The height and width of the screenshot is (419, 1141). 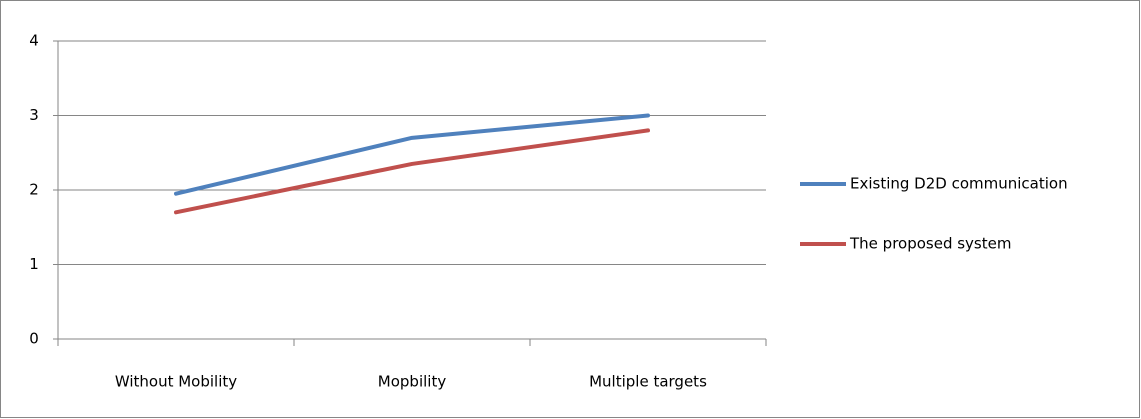 What do you see at coordinates (930, 244) in the screenshot?
I see `legend-label: The proposed system` at bounding box center [930, 244].